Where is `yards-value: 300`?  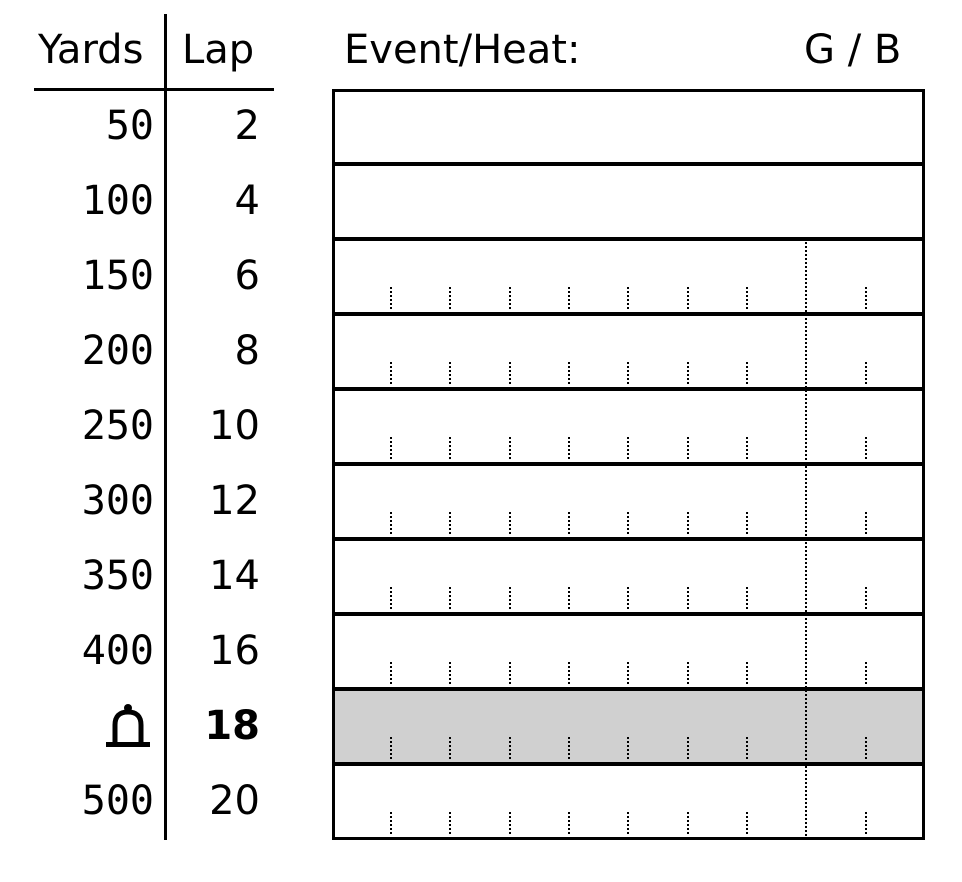
yards-value: 300 is located at coordinates (117, 501).